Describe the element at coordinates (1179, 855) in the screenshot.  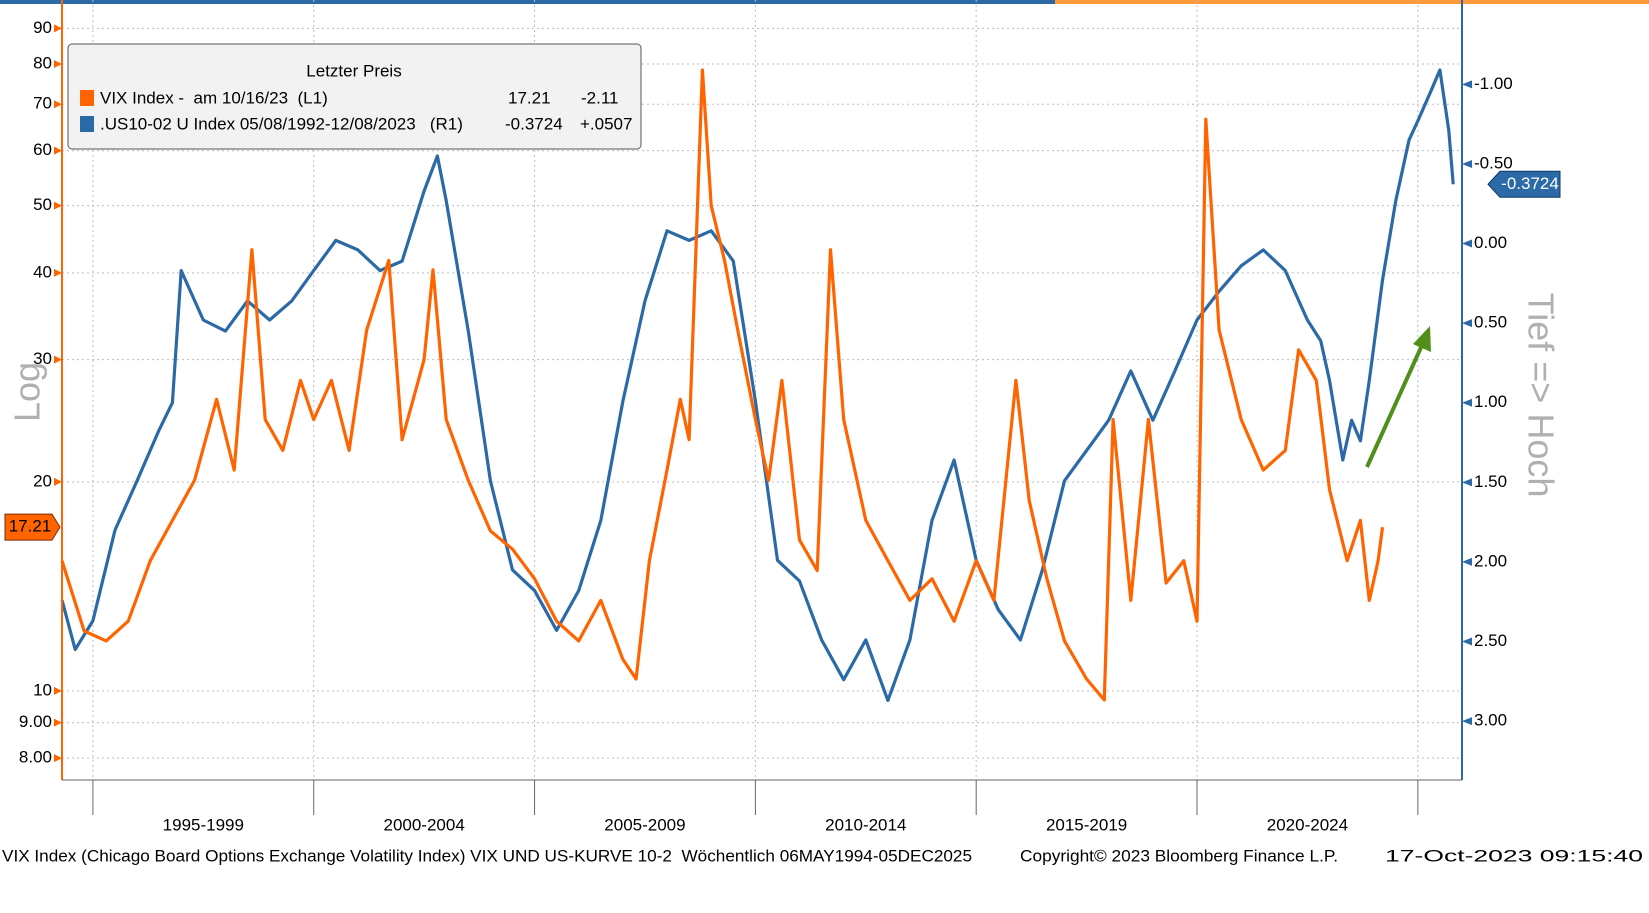
I see `footer-copyright: Copyright© 2023 Bloomberg Finance L.P.` at that location.